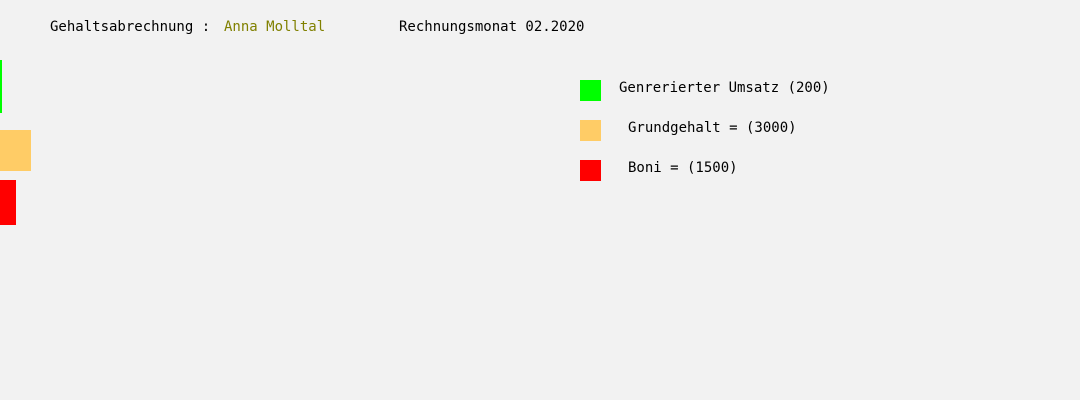 The height and width of the screenshot is (400, 1080). What do you see at coordinates (1, 86) in the screenshot?
I see `bar-genrerierter-umsatz` at bounding box center [1, 86].